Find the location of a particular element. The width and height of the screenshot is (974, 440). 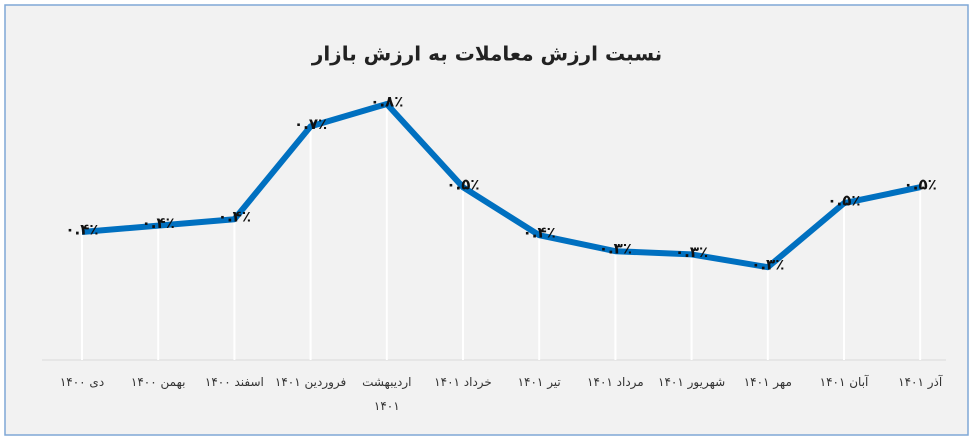

x-tick-label: اردیبهشت ۱۴۰۱ is located at coordinates (387, 394).